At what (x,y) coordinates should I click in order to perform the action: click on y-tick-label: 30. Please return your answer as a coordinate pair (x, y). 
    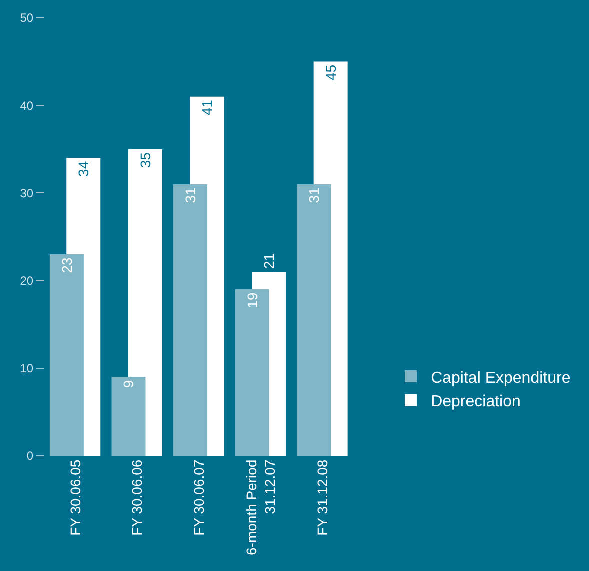
    Looking at the image, I should click on (27, 193).